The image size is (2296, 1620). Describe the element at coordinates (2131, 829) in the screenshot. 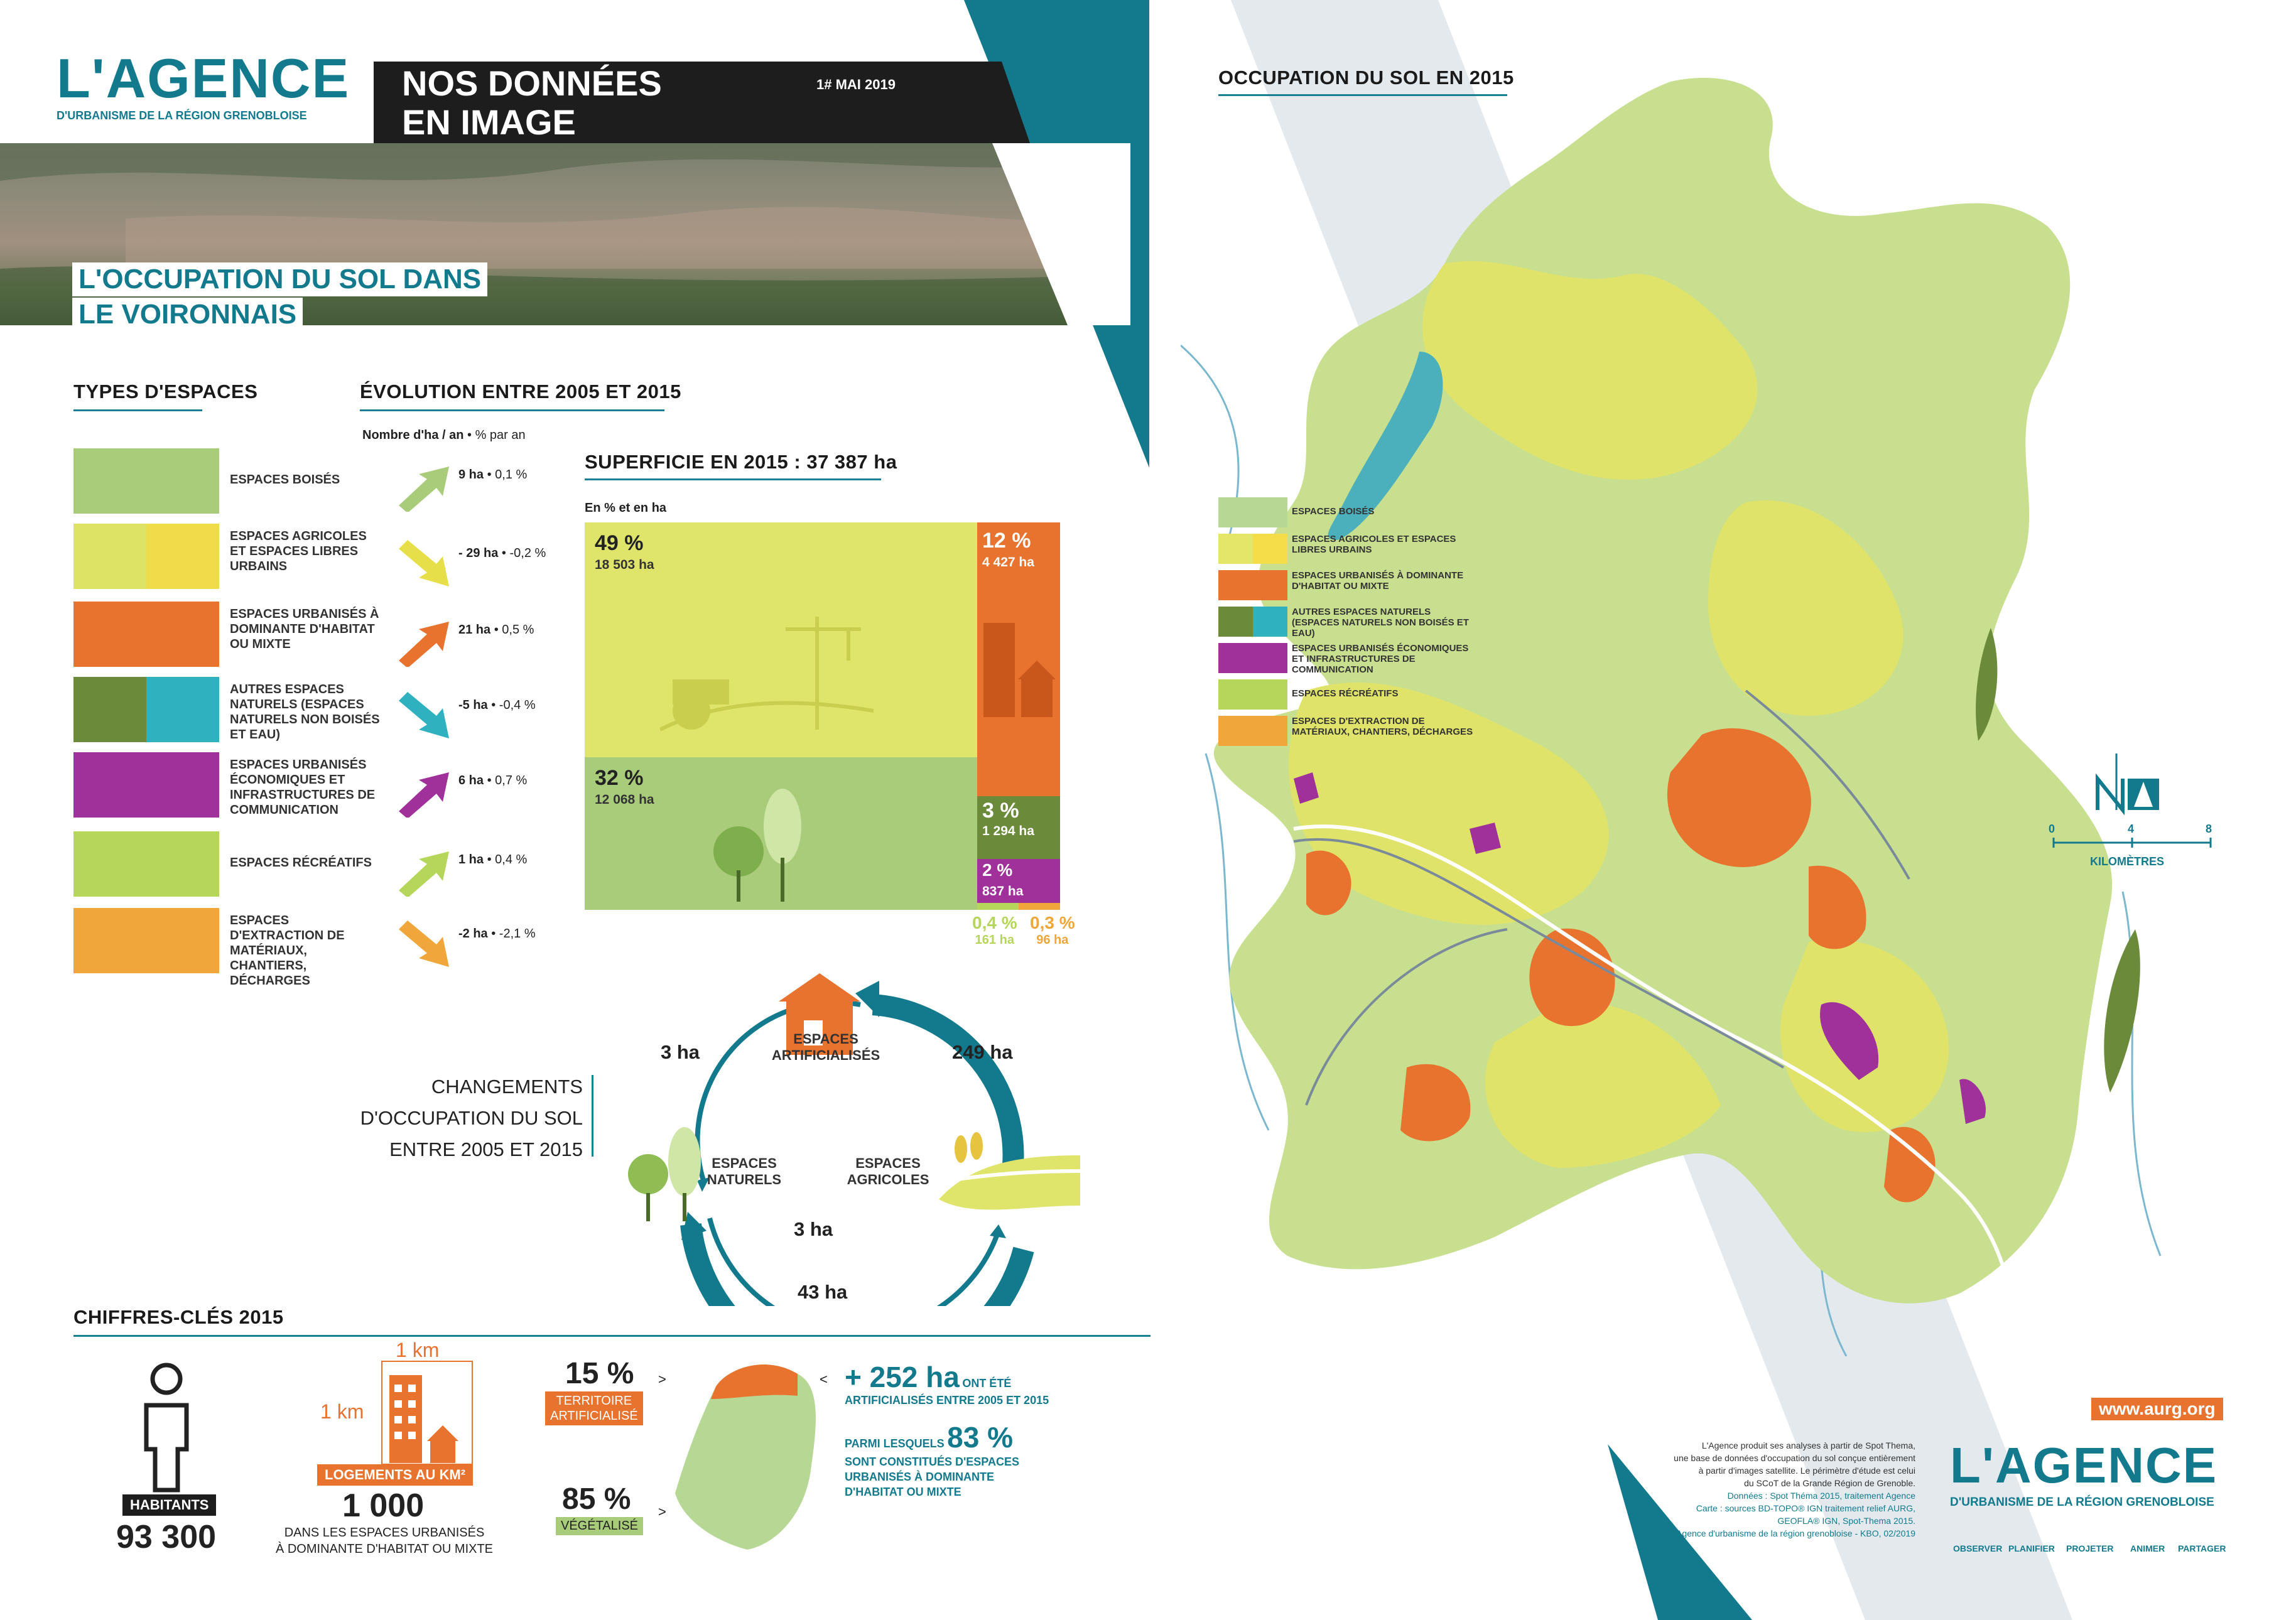

I see `scale-tick-4: 4` at that location.